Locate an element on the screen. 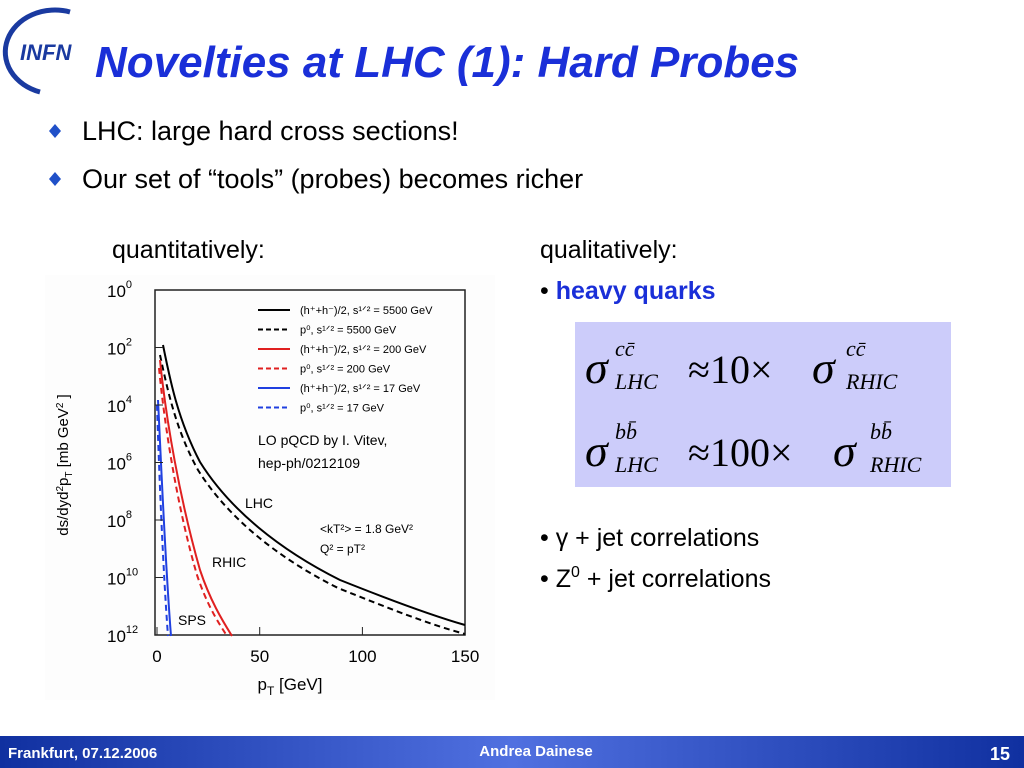  logo-arc is located at coordinates (36, 51).